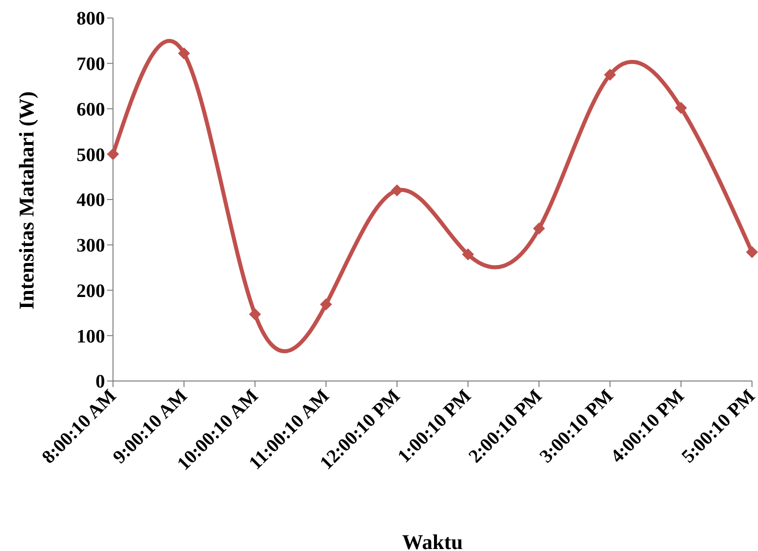 The width and height of the screenshot is (758, 551). Describe the element at coordinates (433, 540) in the screenshot. I see `x-axis-title: Waktu` at that location.